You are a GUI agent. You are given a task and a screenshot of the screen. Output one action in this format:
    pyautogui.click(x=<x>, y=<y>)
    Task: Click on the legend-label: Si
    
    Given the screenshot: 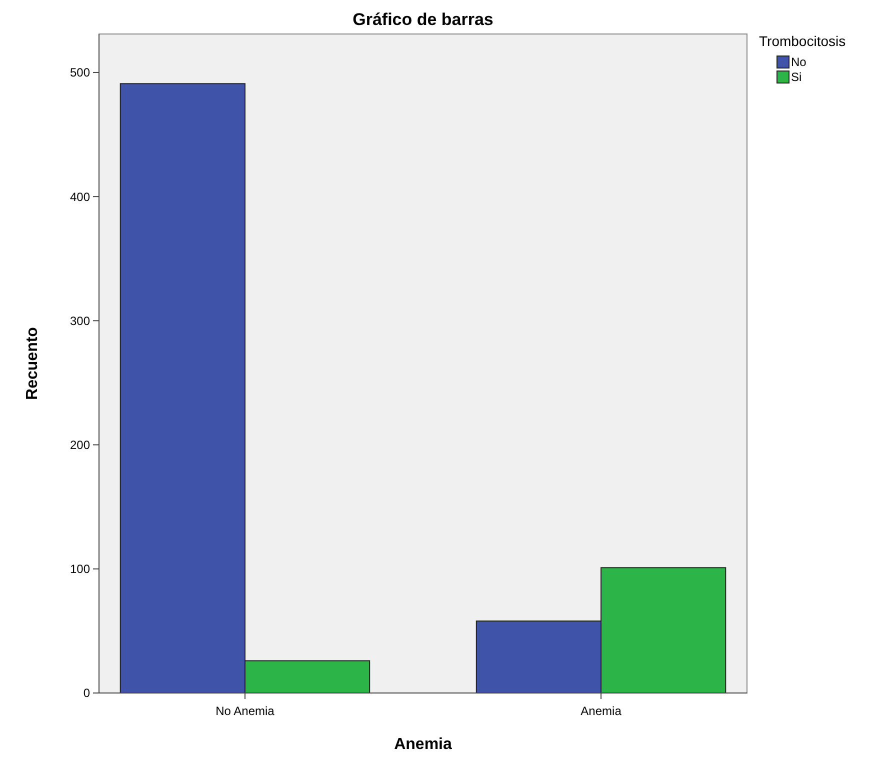 What is the action you would take?
    pyautogui.click(x=796, y=77)
    